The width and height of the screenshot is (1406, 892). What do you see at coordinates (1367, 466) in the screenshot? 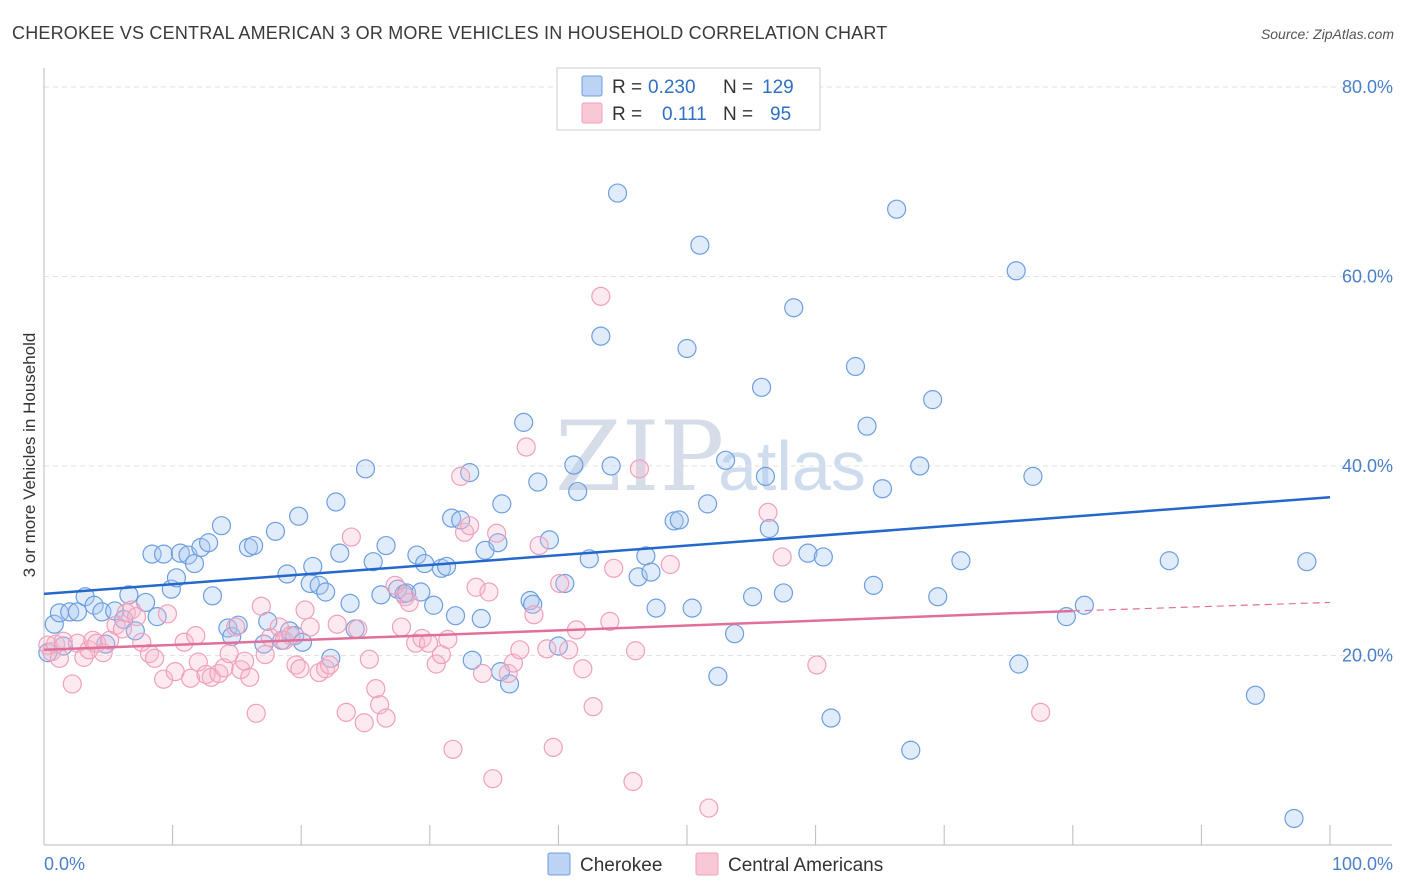
I see `y-tick-label: 40.0%` at bounding box center [1367, 466].